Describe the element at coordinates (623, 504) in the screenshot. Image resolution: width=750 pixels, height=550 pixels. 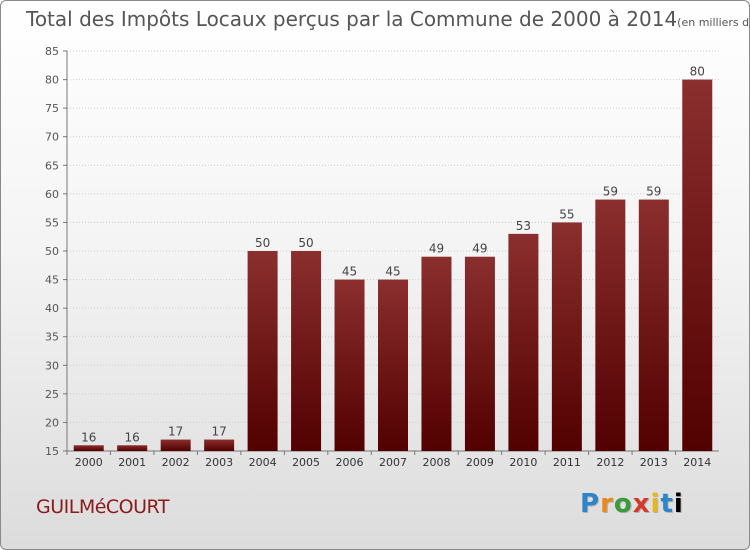
I see `logo-letter: o` at that location.